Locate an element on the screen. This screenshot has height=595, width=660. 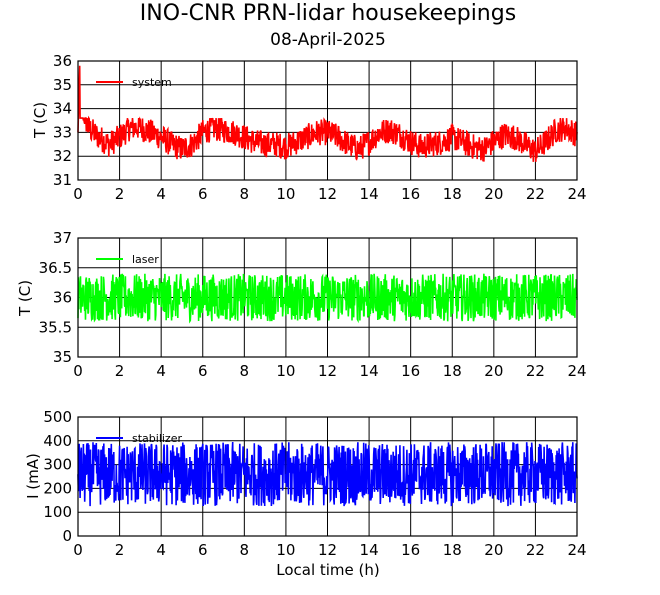
series-line-system is located at coordinates (327, 113).